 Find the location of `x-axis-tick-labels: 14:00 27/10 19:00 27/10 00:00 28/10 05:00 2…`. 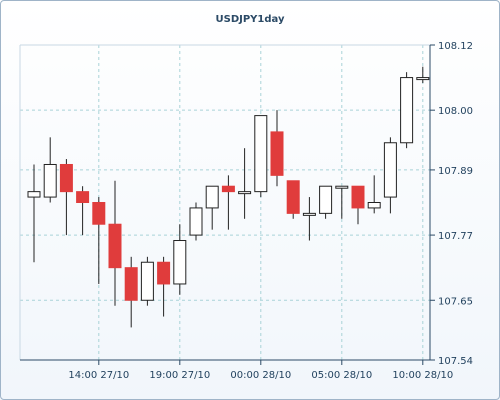

x-axis-tick-labels: 14:00 27/10 19:00 27/10 00:00 28/10 05:00 2… is located at coordinates (260, 375).